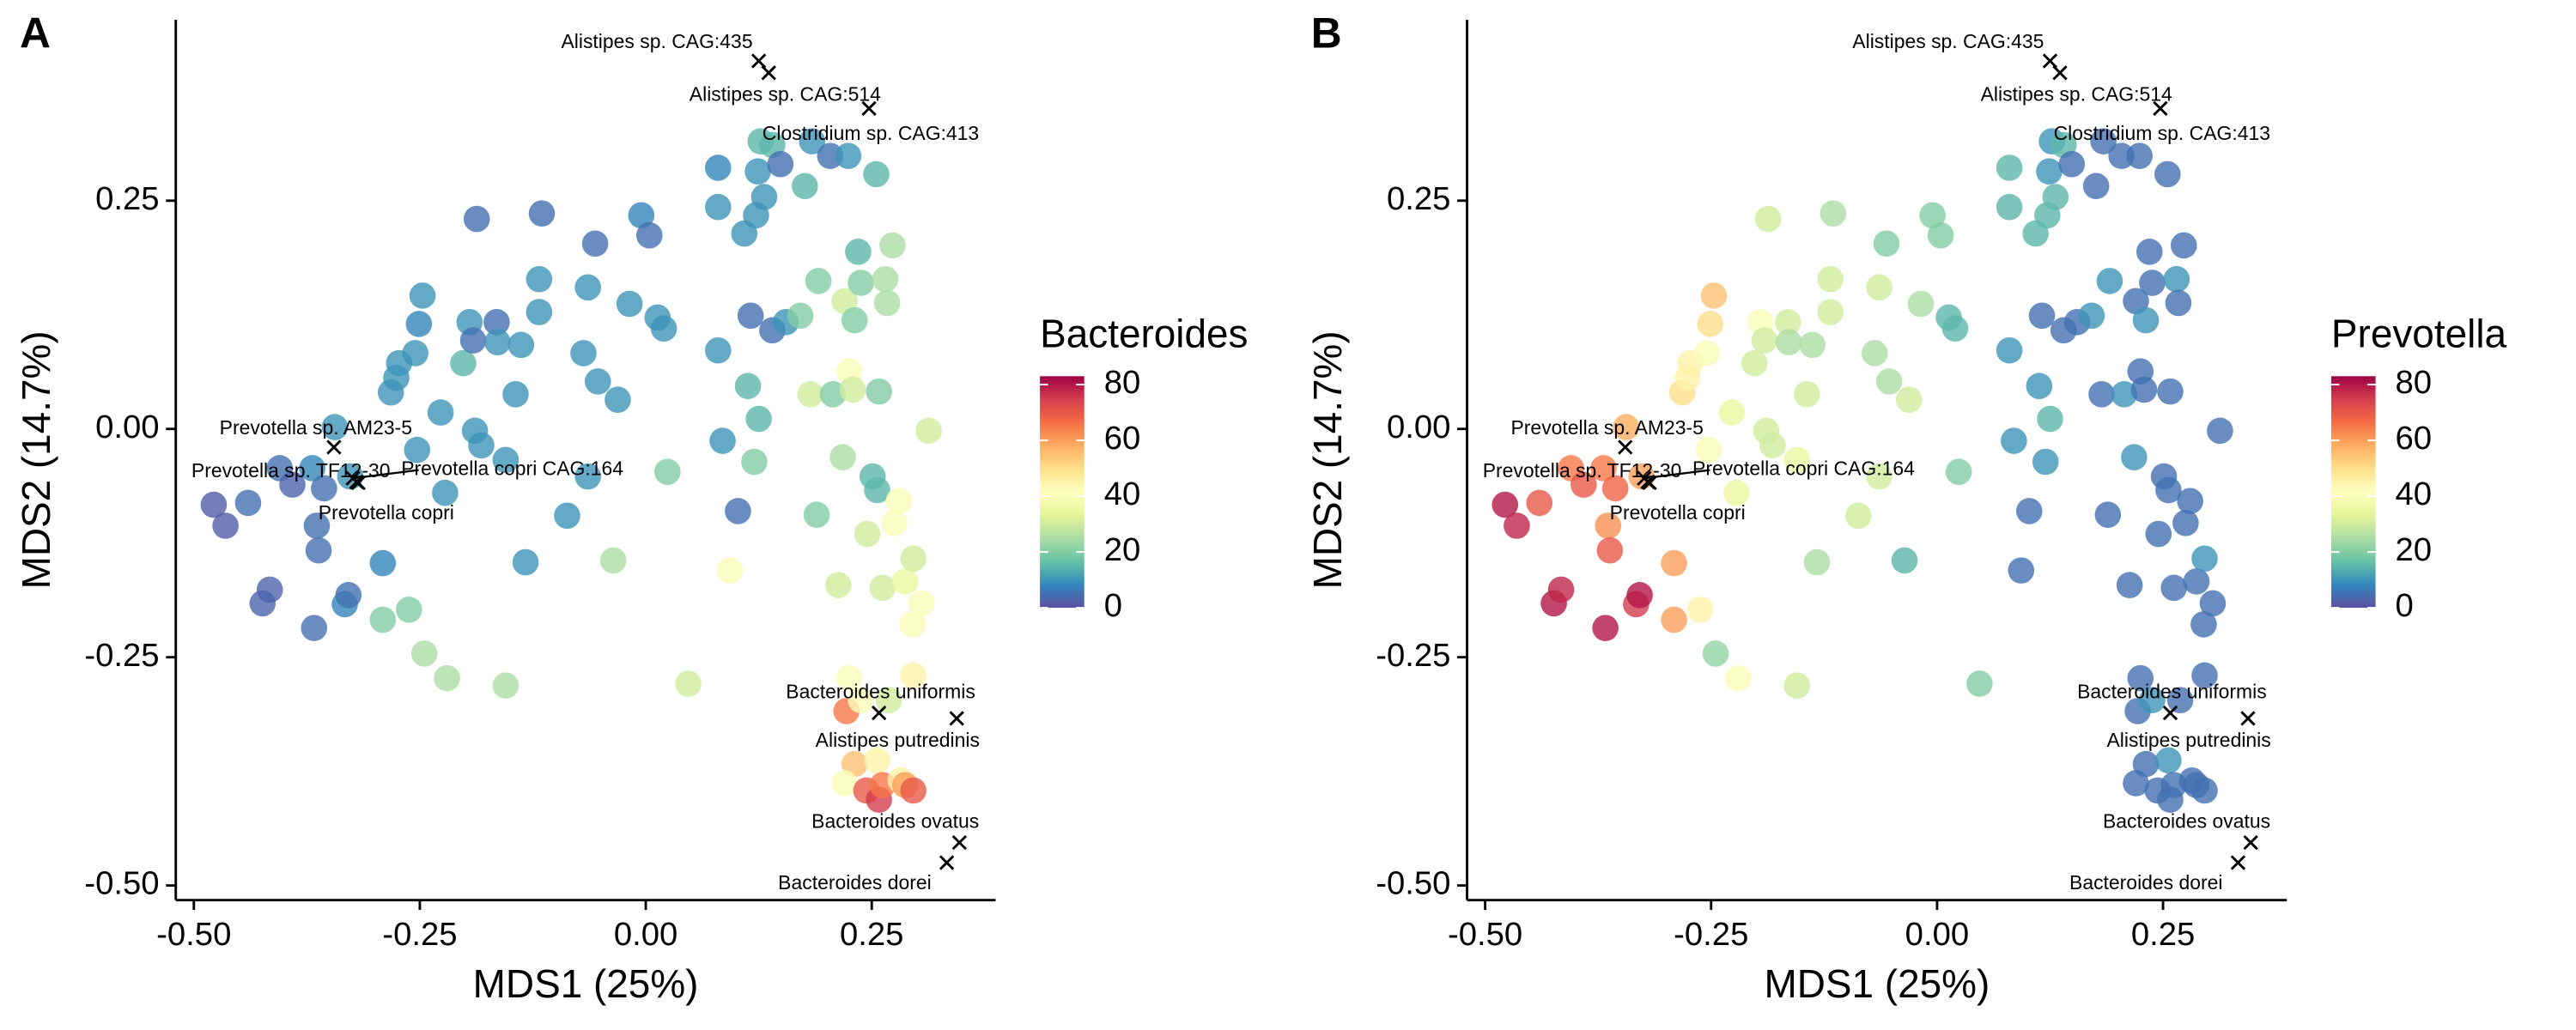 Image resolution: width=2576 pixels, height=1030 pixels. Describe the element at coordinates (1937, 934) in the screenshot. I see `x-tick-label: 0.00` at that location.